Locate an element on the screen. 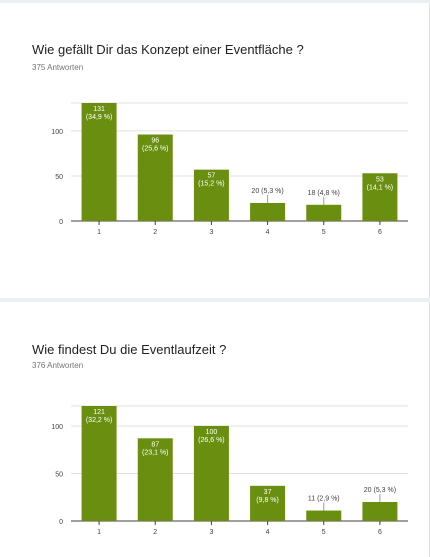 The image size is (430, 557). question-title: Wie findest Du die Eventlaufzeit ? is located at coordinates (129, 349).